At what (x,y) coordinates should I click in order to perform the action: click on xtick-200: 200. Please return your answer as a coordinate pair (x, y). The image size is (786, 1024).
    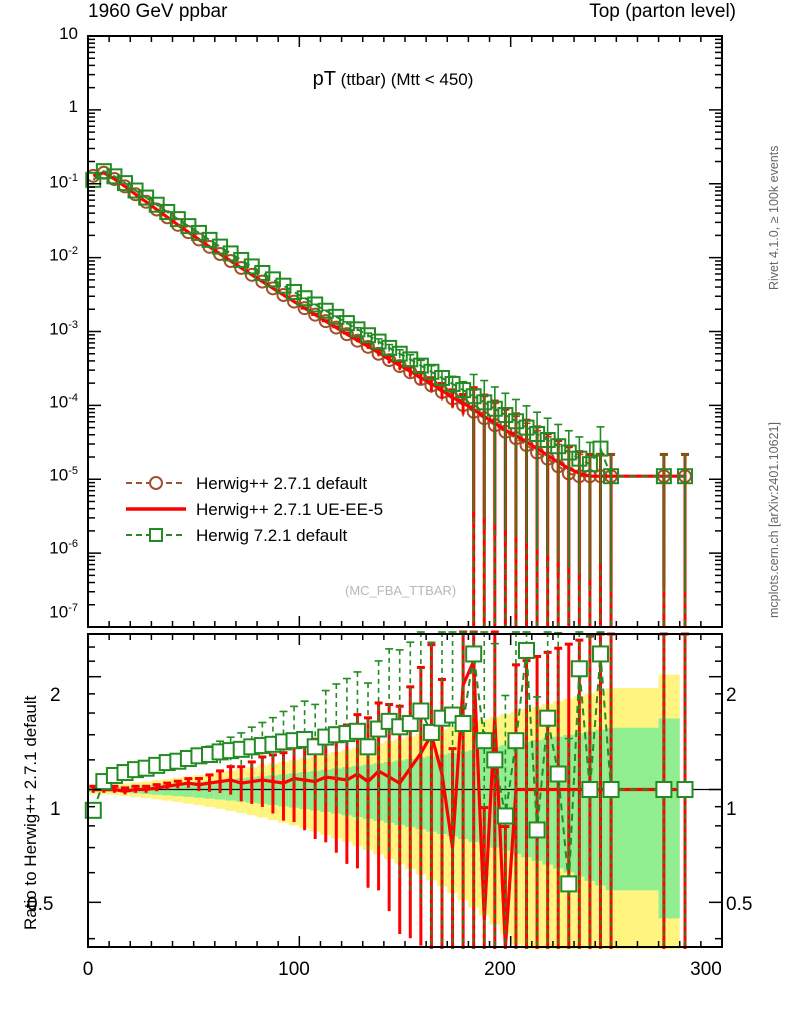
    Looking at the image, I should click on (500, 969).